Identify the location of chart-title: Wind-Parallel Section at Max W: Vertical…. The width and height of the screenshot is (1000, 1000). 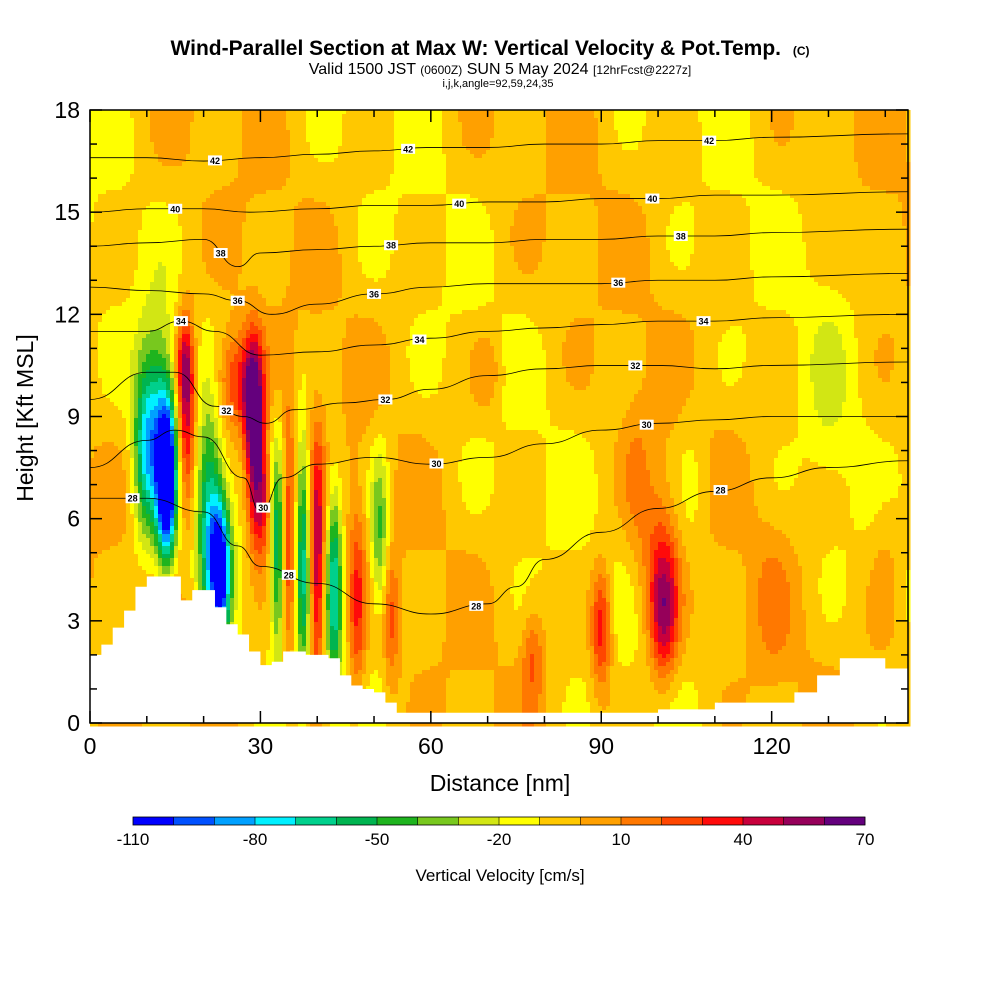
(489, 48).